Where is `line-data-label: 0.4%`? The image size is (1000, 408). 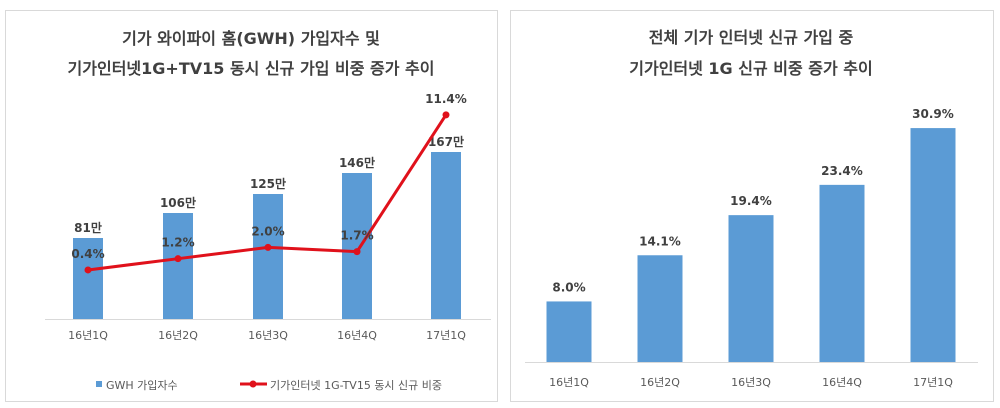
line-data-label: 0.4% is located at coordinates (87, 254).